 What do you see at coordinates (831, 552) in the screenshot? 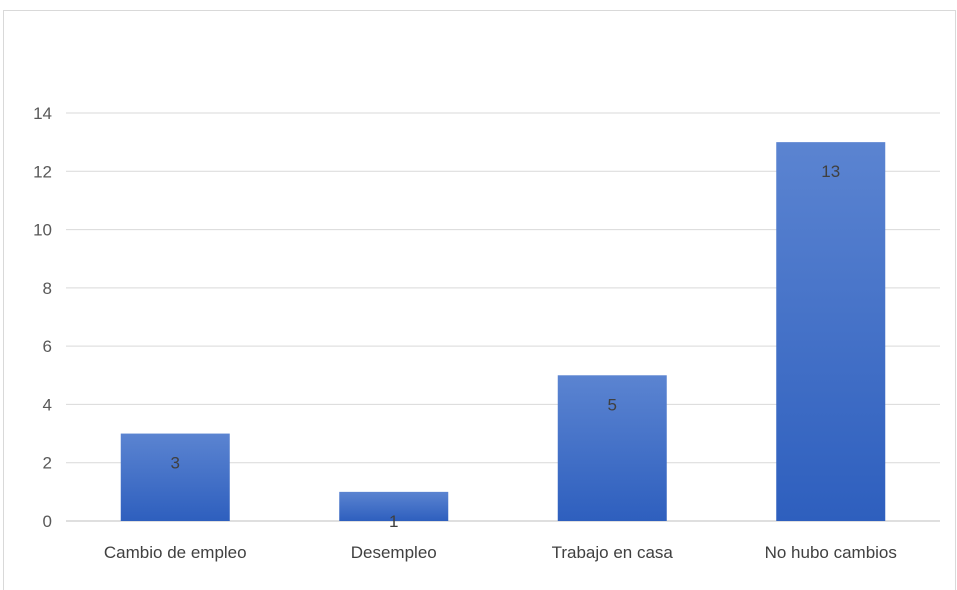
I see `category-label: No hubo cambios` at bounding box center [831, 552].